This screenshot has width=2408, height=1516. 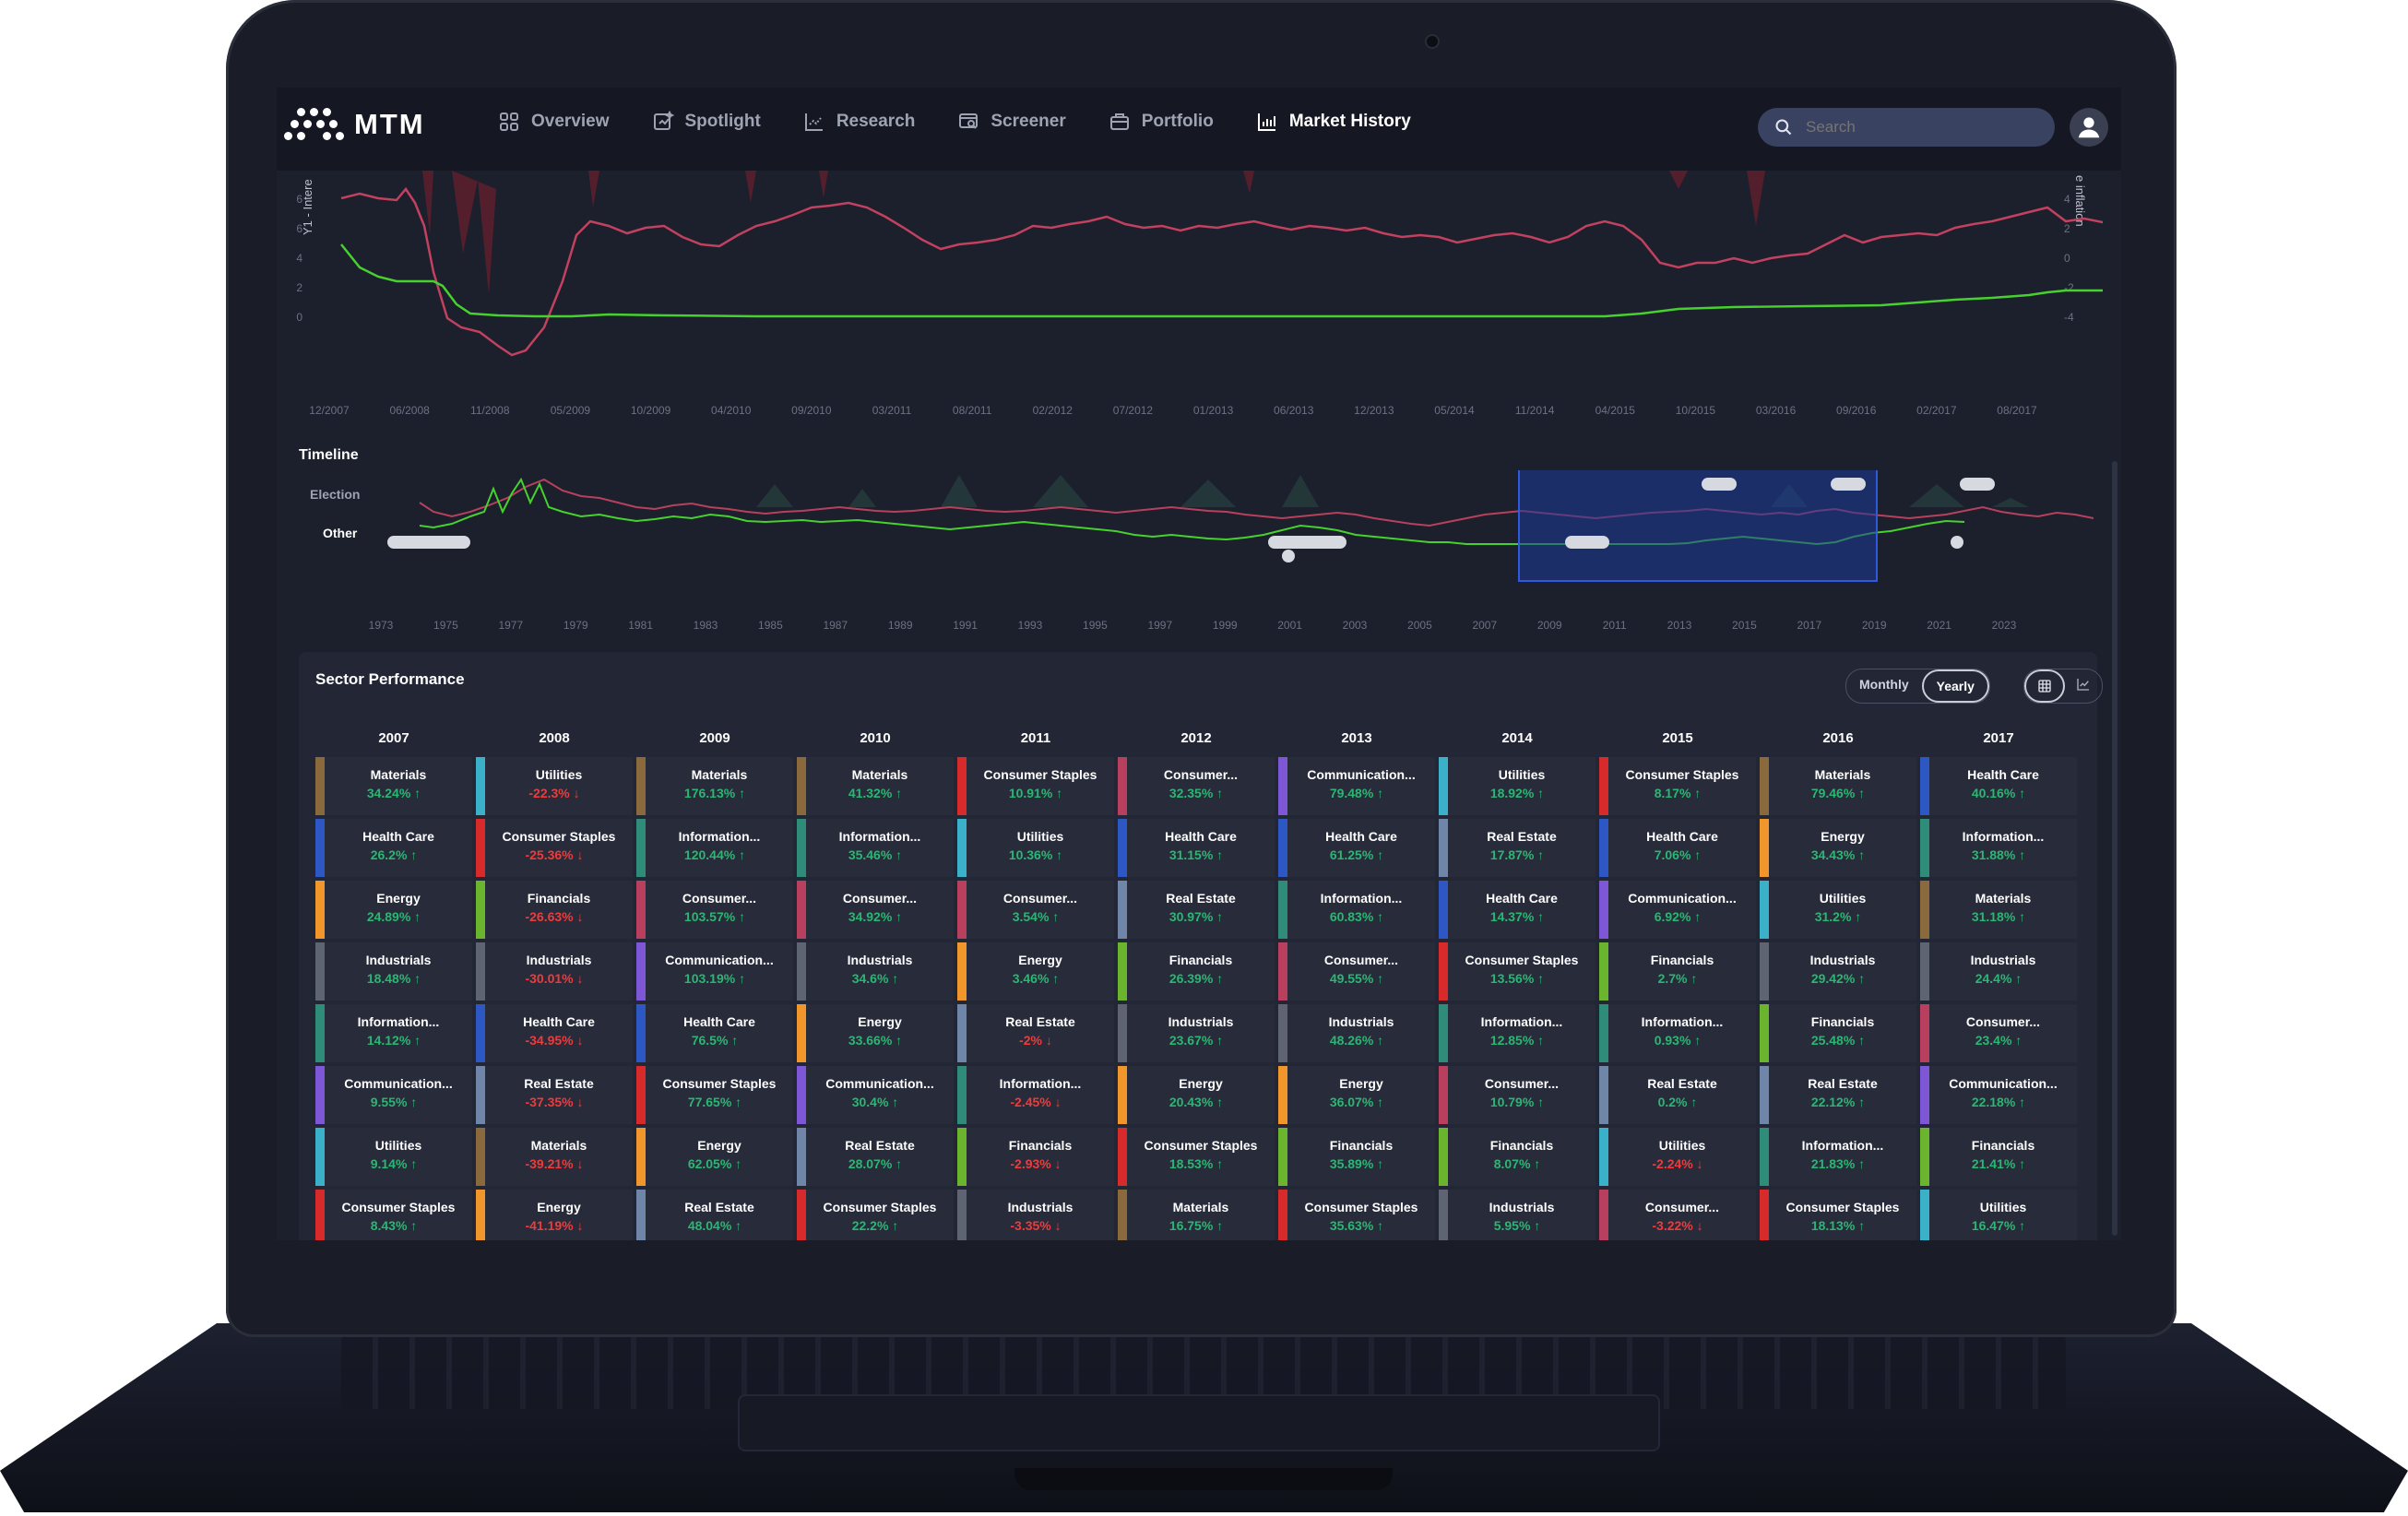 I want to click on nav-market-history: Market History, so click(x=1333, y=122).